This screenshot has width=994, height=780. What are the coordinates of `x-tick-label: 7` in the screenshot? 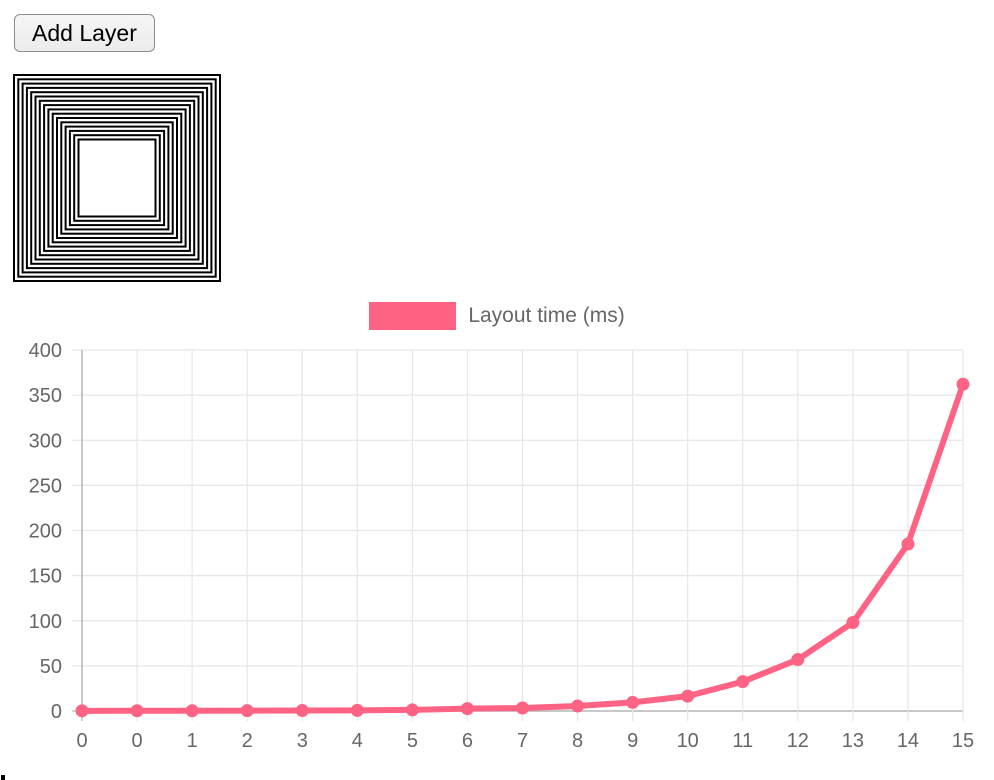 It's located at (522, 741).